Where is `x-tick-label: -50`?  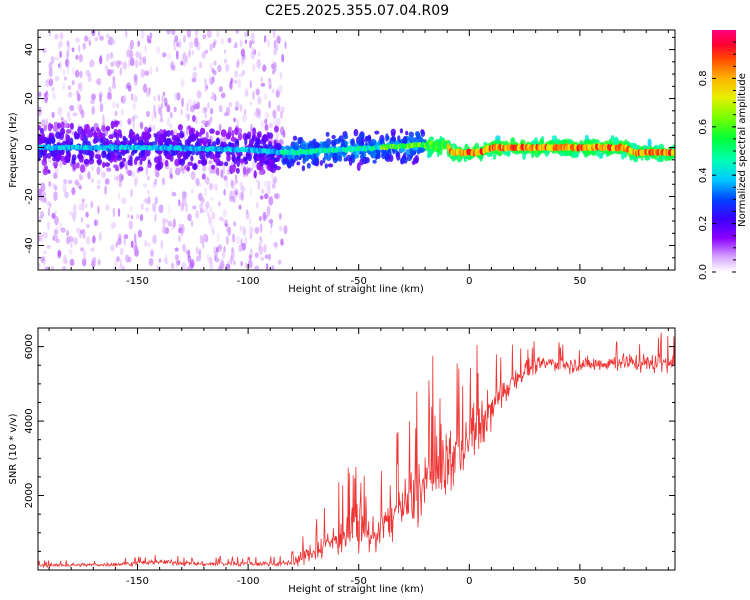 x-tick-label: -50 is located at coordinates (359, 281).